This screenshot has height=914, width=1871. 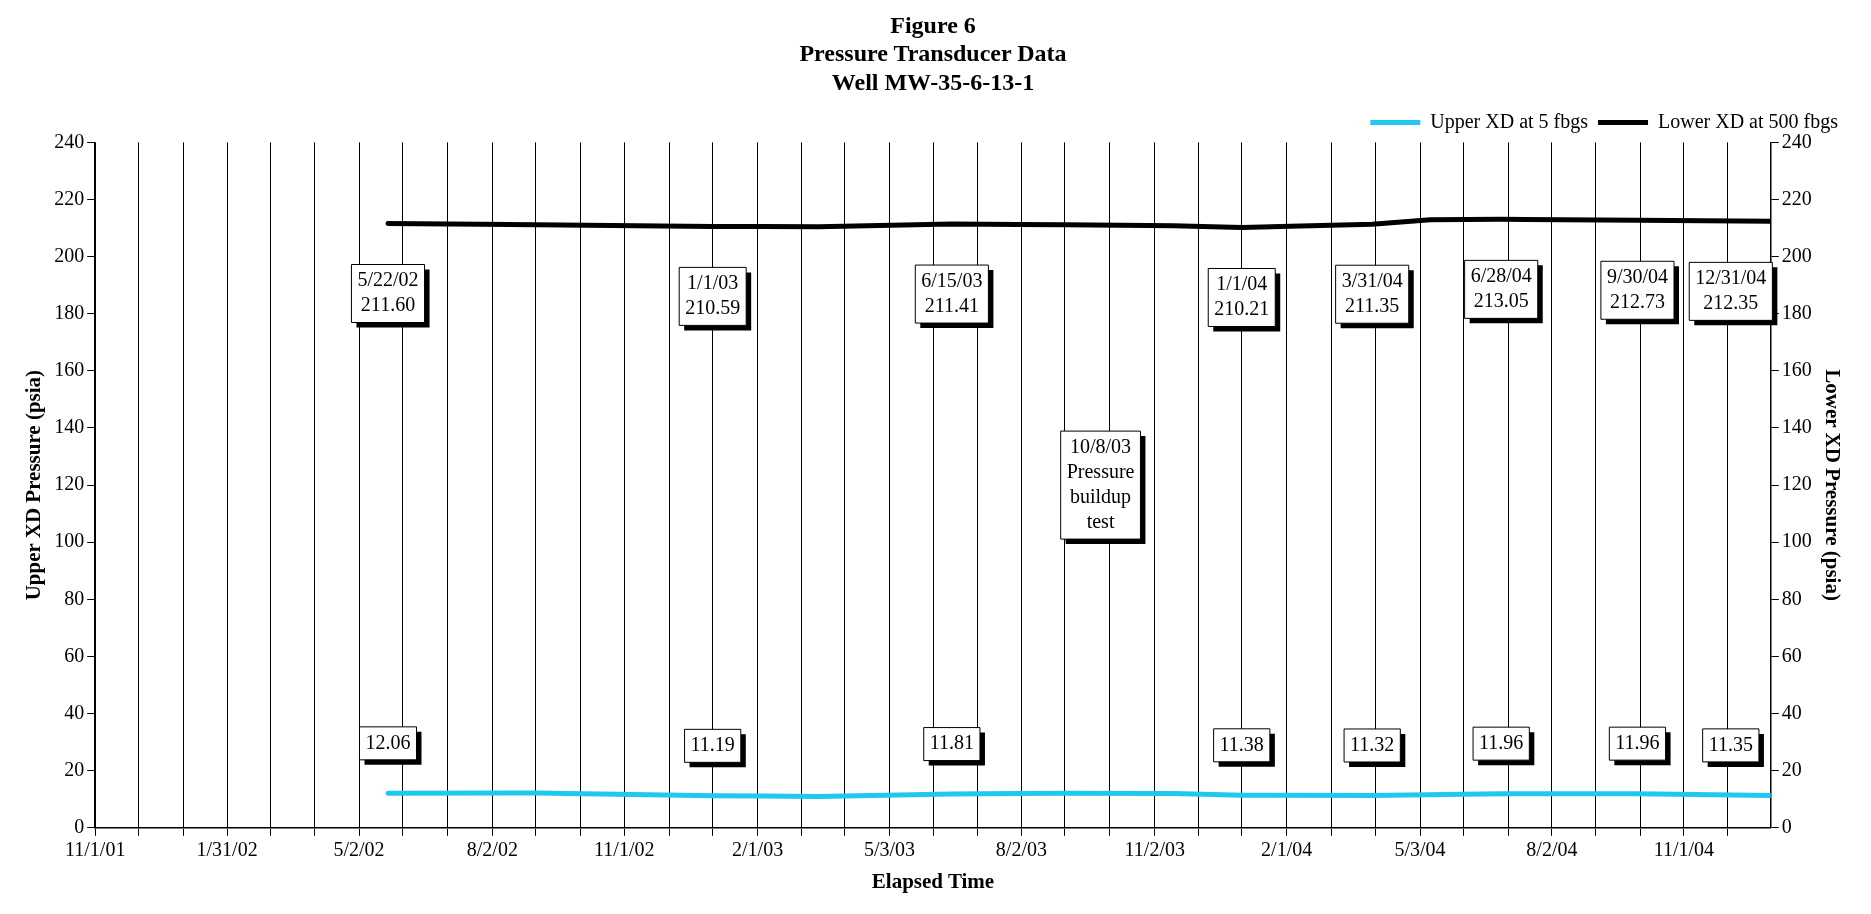 What do you see at coordinates (79, 826) in the screenshot?
I see `y-tick-label: 0` at bounding box center [79, 826].